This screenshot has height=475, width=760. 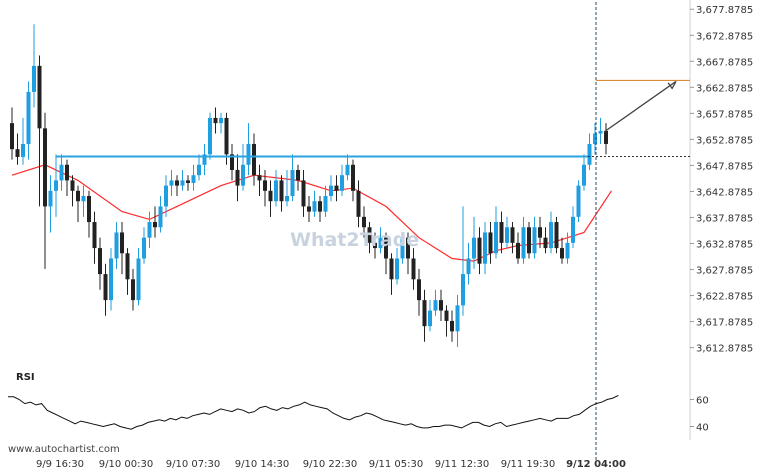 I want to click on x-tick-label: 9/12 04:00, so click(x=596, y=464).